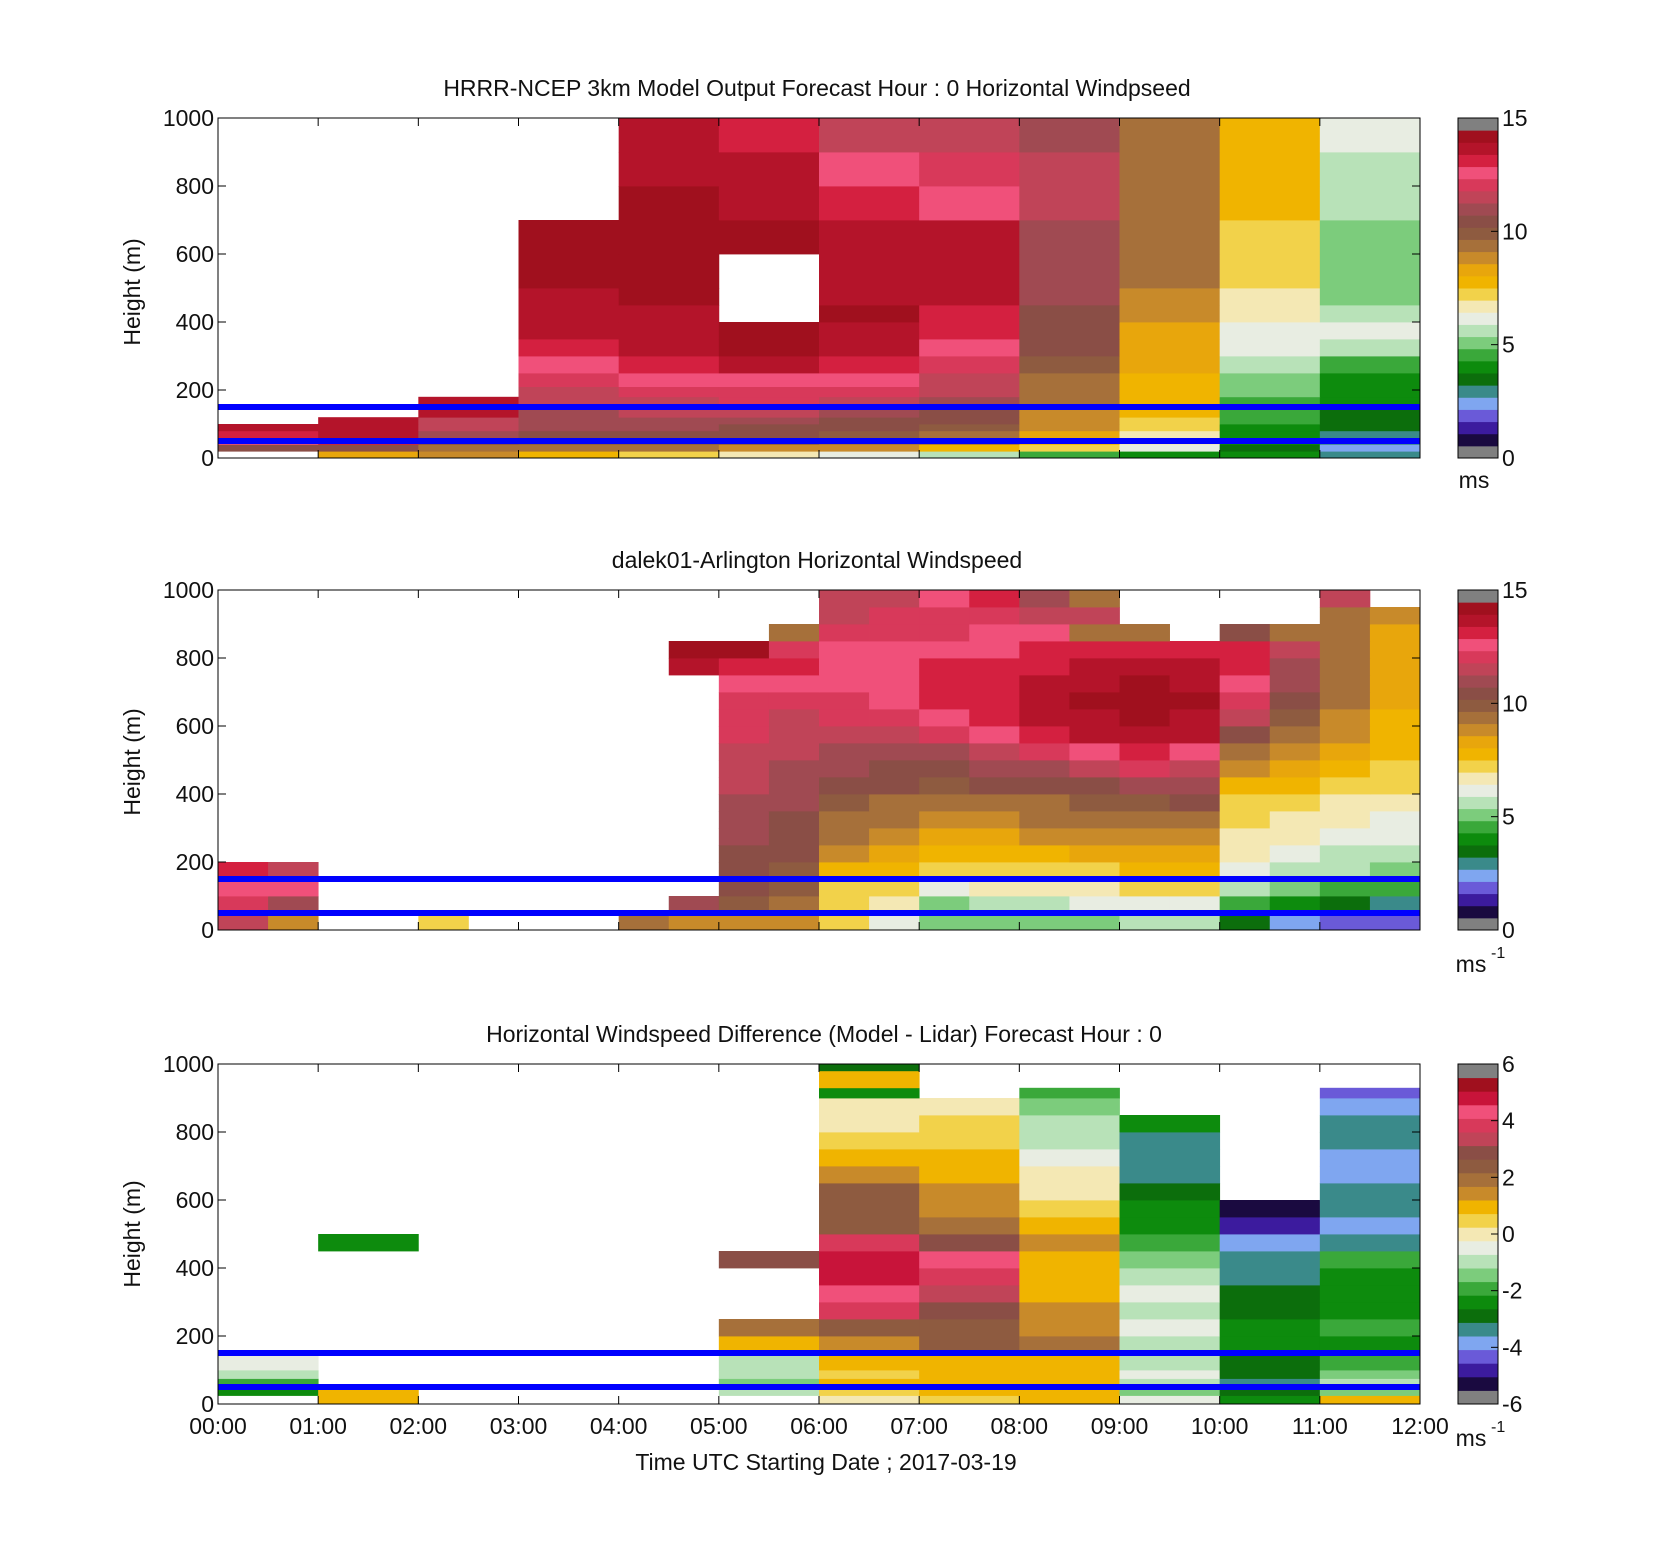 Image resolution: width=1680 pixels, height=1561 pixels. I want to click on colorbar-unit: ms, so click(1471, 1438).